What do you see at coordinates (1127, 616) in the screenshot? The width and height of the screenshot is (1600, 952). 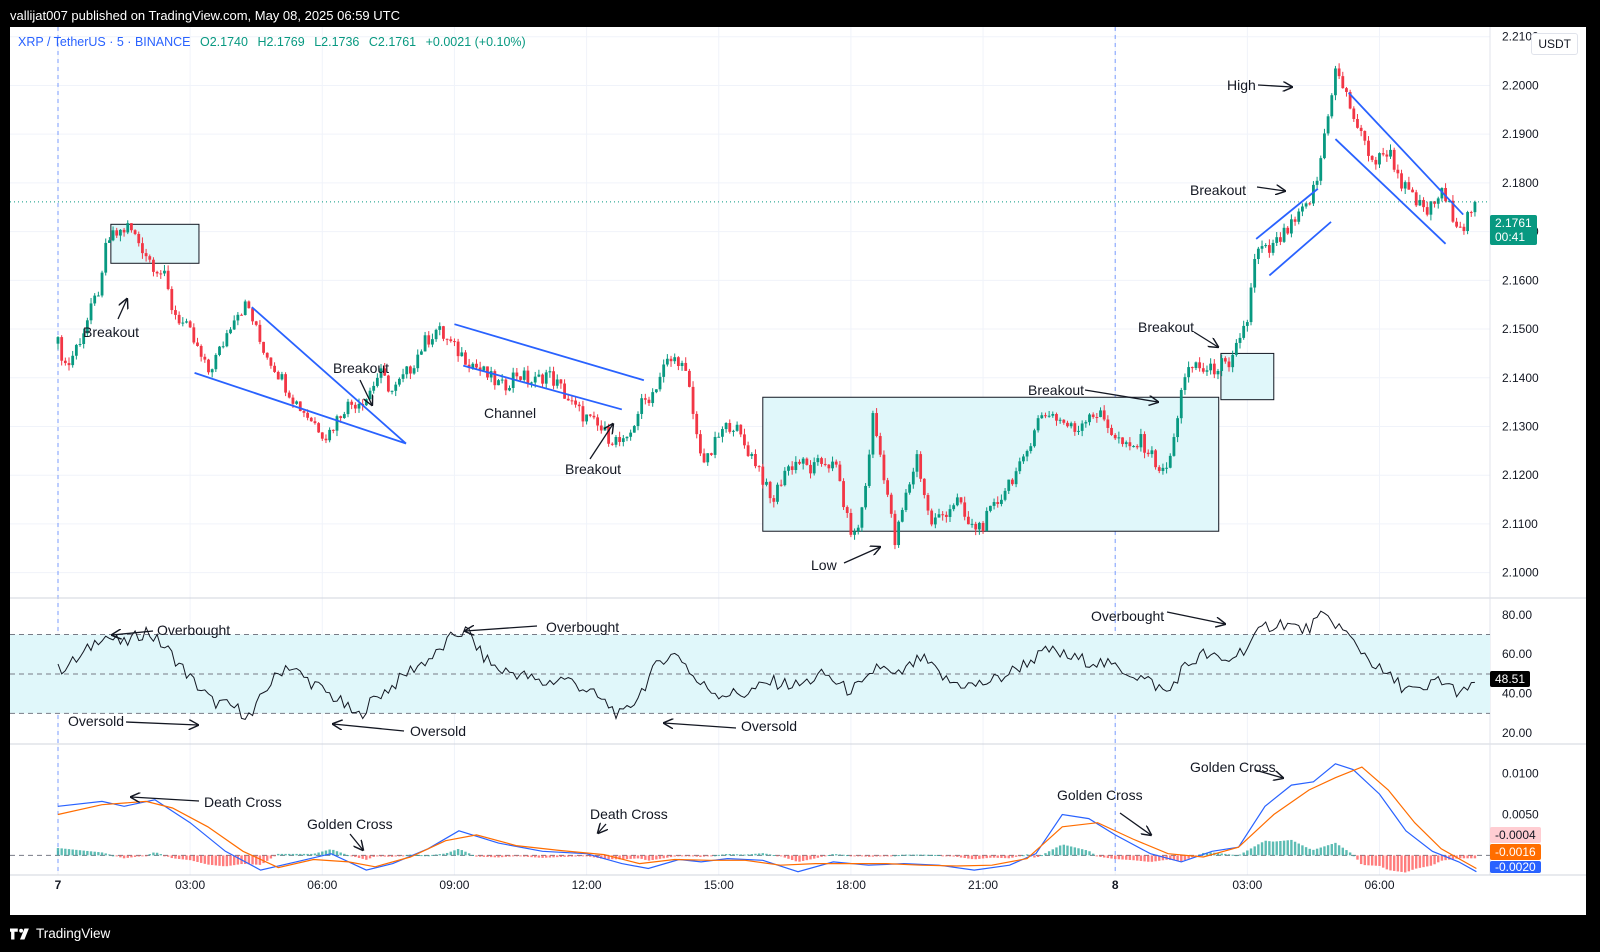 I see `annotation-overbought-3: Overbought` at bounding box center [1127, 616].